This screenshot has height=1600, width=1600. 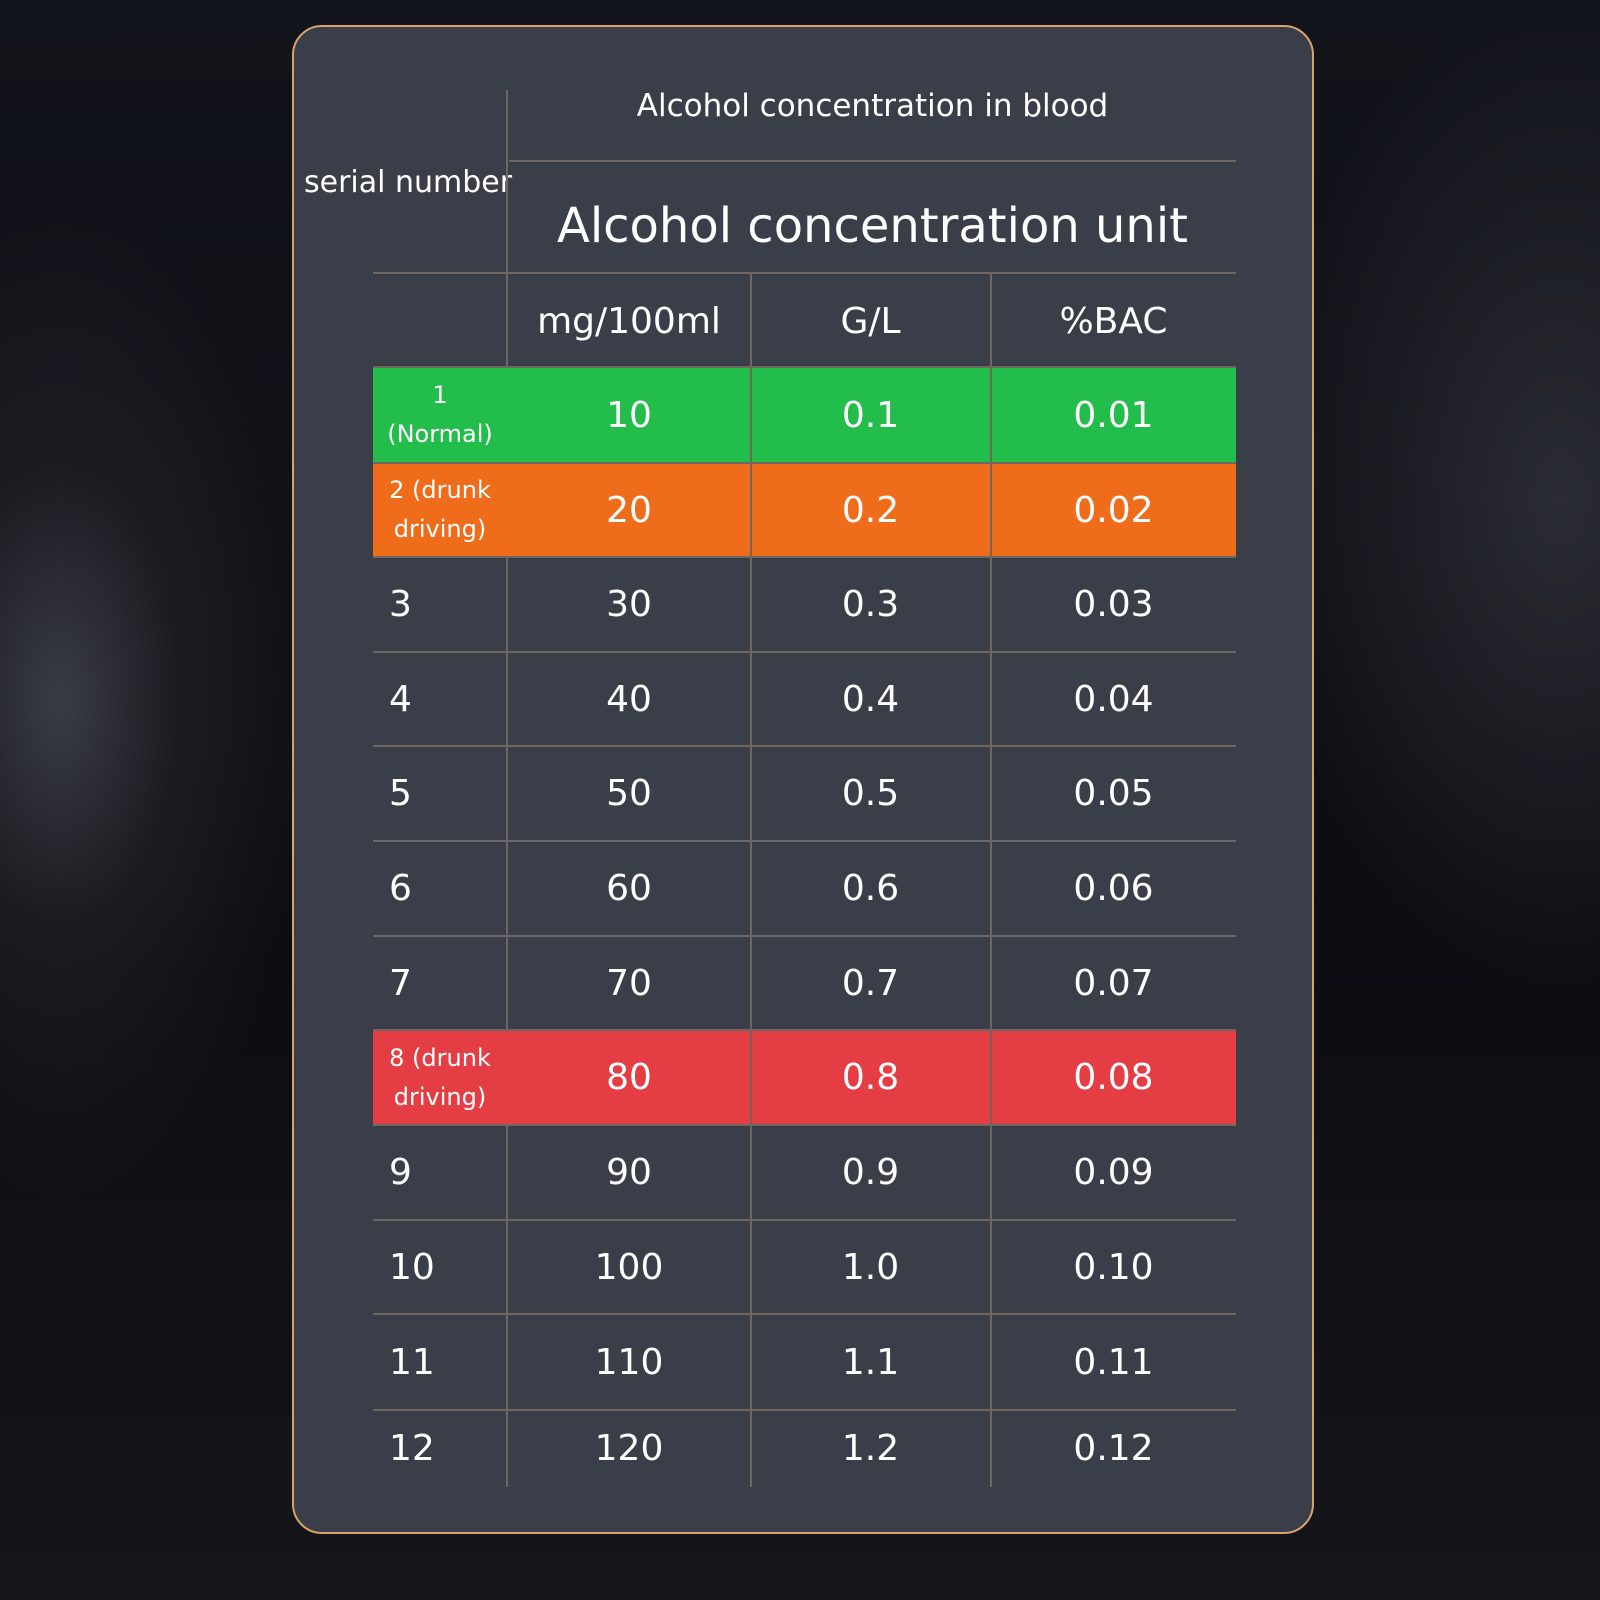 I want to click on serial-cell: 5, so click(x=400, y=793).